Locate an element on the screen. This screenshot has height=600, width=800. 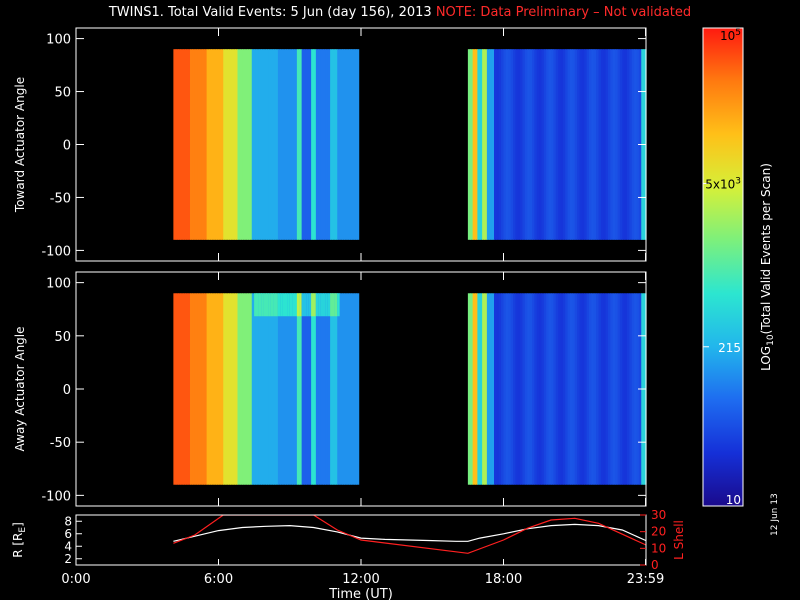
toward-data-block is located at coordinates (266, 144).